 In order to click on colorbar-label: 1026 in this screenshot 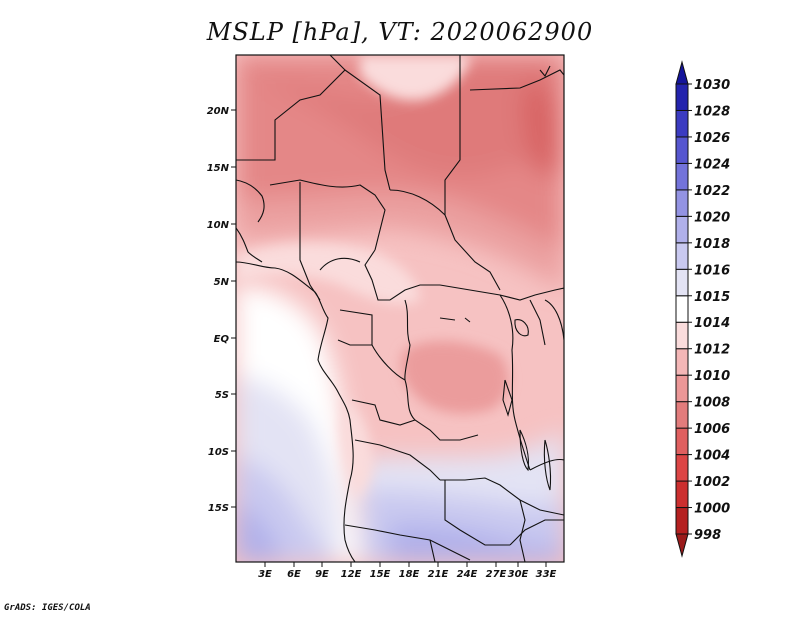, I will do `click(712, 138)`.